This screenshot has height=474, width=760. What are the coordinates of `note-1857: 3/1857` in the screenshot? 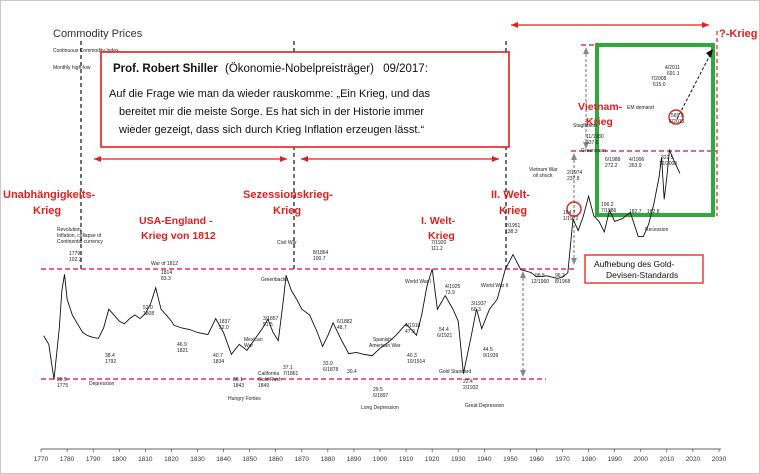 It's located at (271, 319).